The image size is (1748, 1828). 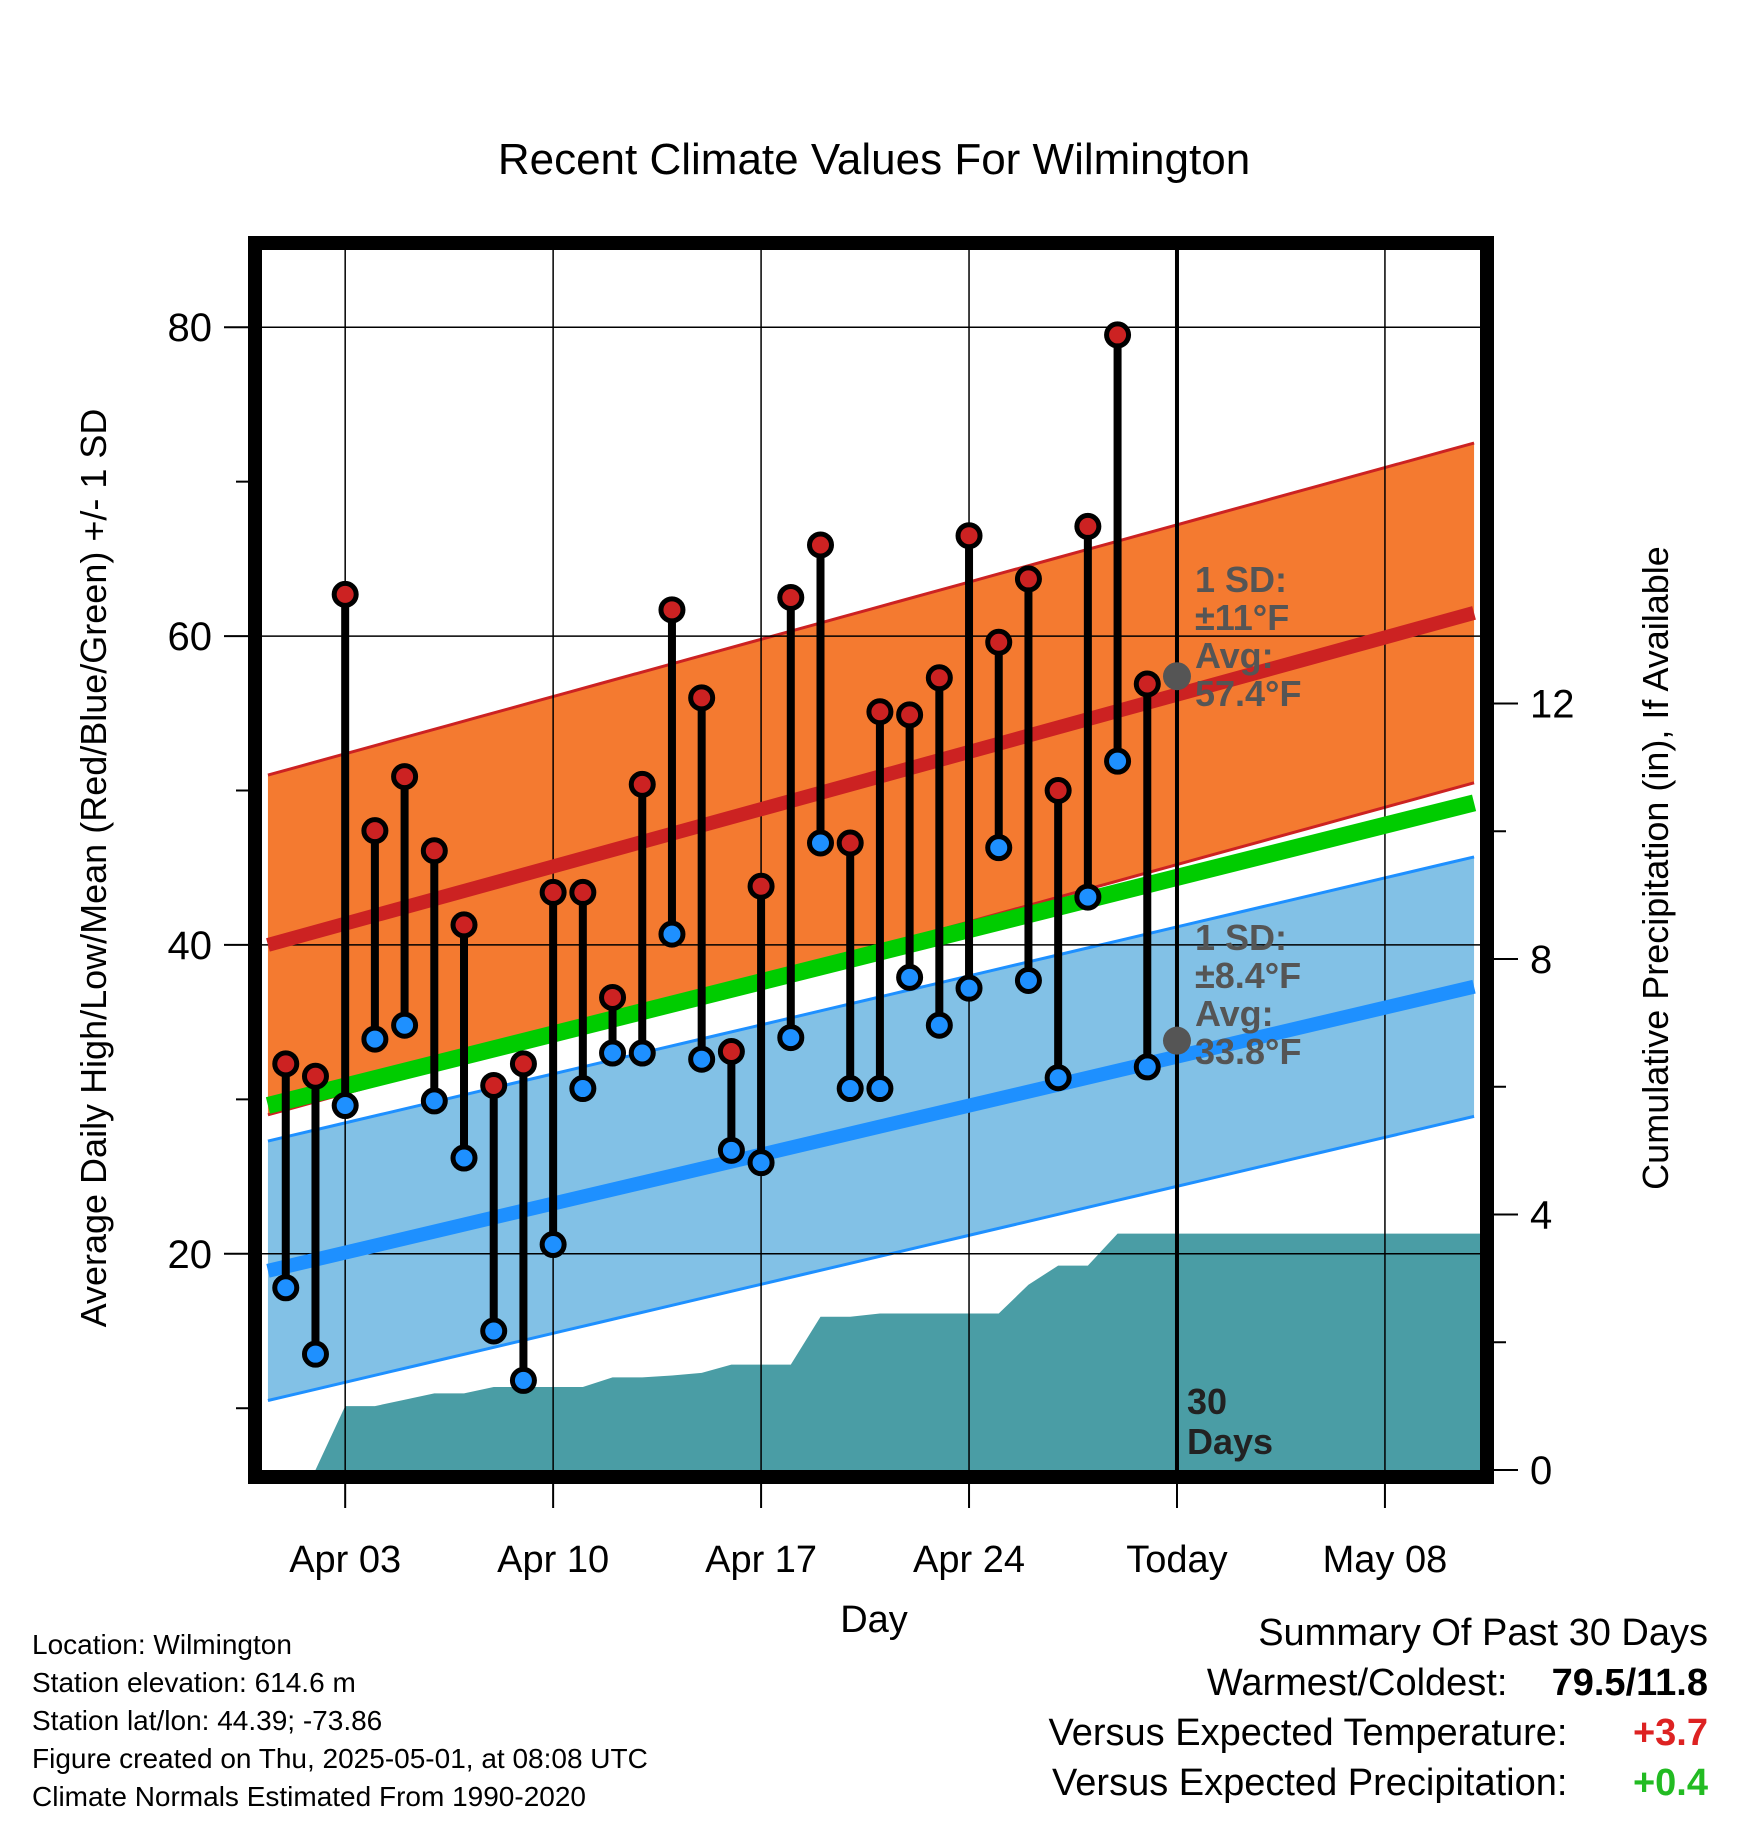 I want to click on precipitation-area, so click(x=882, y=1351).